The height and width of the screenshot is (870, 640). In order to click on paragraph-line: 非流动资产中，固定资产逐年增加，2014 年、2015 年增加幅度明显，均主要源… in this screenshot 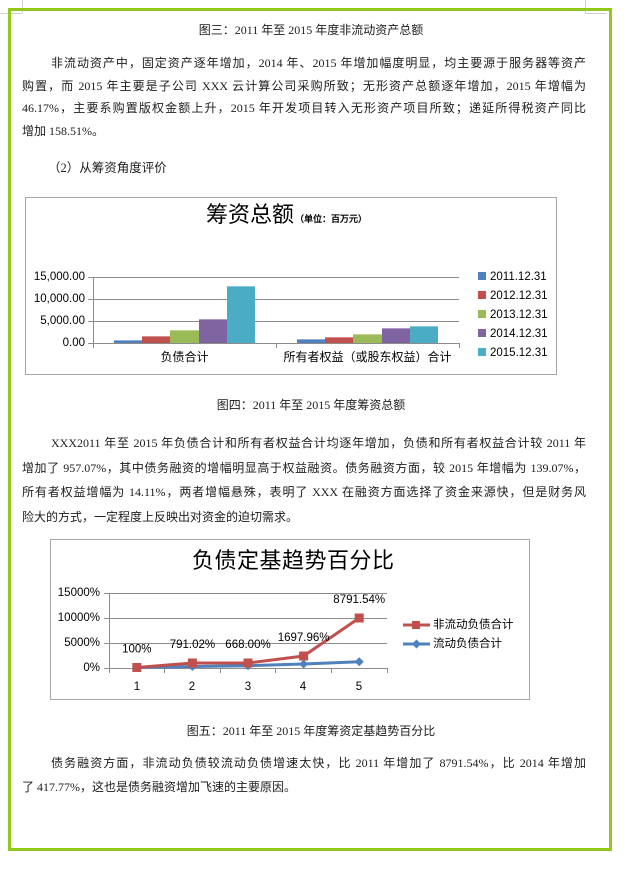, I will do `click(318, 63)`.